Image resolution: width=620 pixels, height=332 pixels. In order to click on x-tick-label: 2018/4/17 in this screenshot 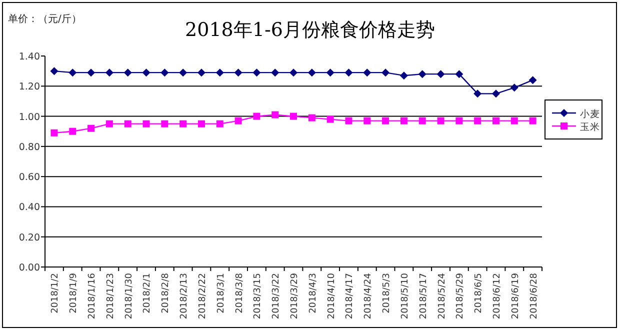, I will do `click(350, 296)`.